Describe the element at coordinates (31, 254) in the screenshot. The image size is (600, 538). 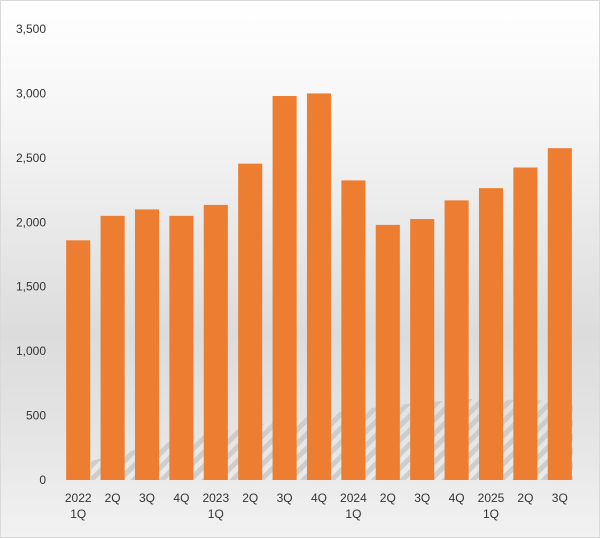
I see `y-axis: 0 500 1,000 1,500 2,000 2,500 3,000 3,500` at that location.